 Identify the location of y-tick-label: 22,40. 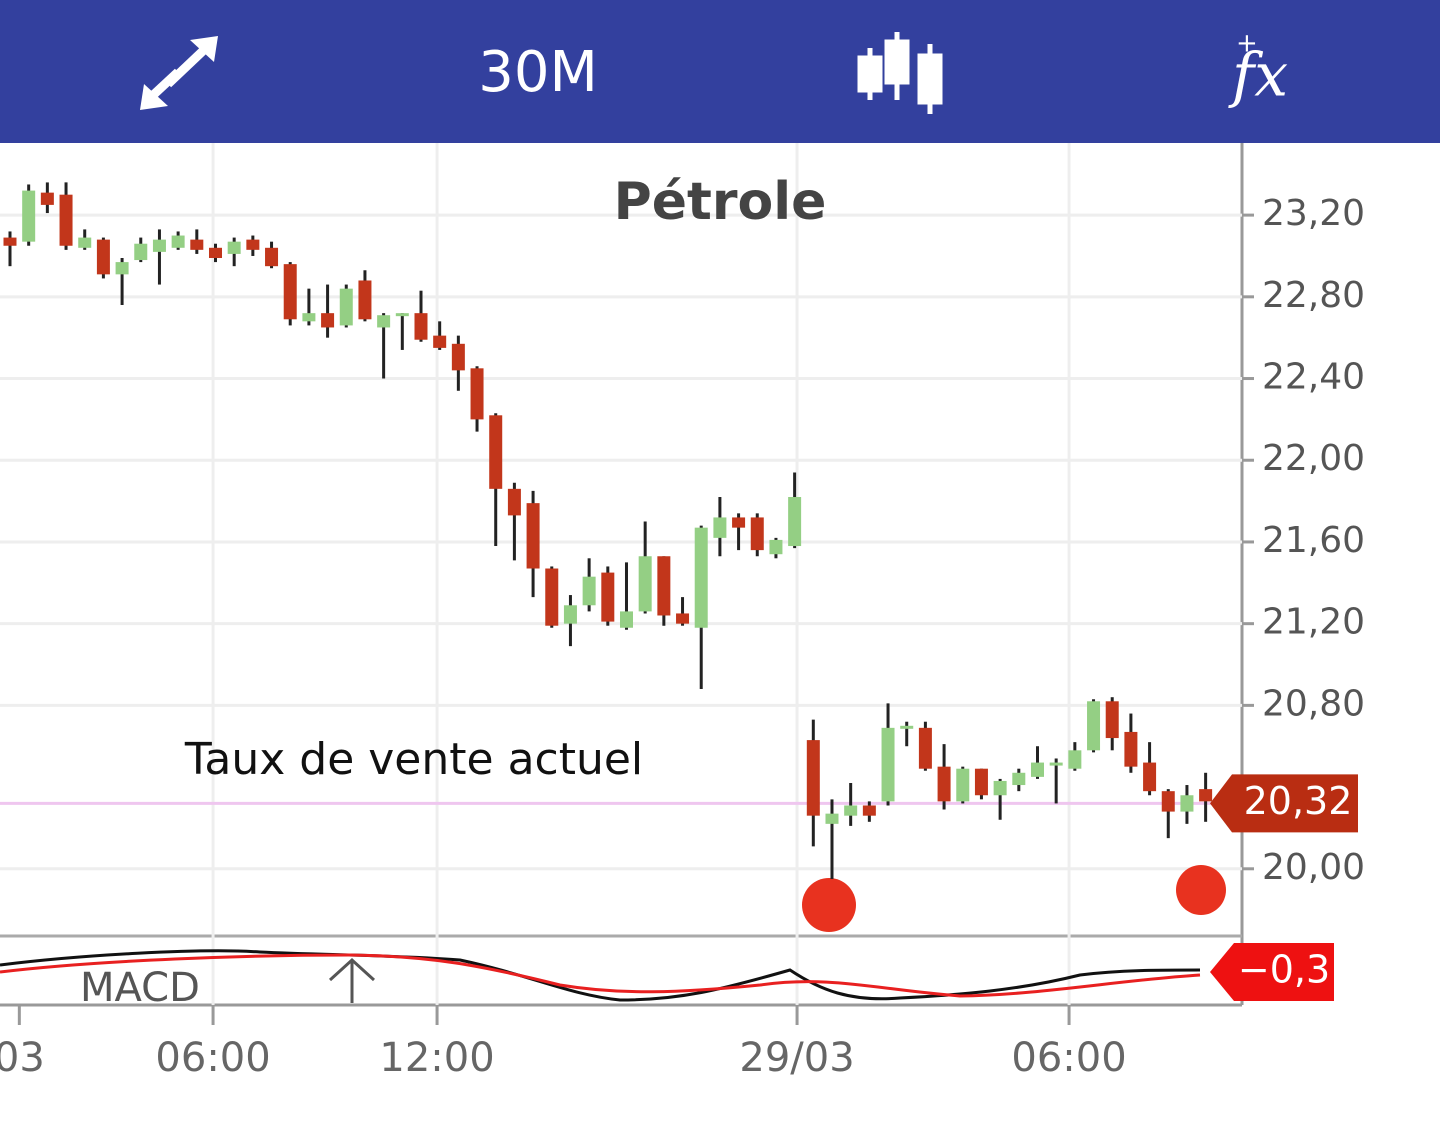
(1313, 377).